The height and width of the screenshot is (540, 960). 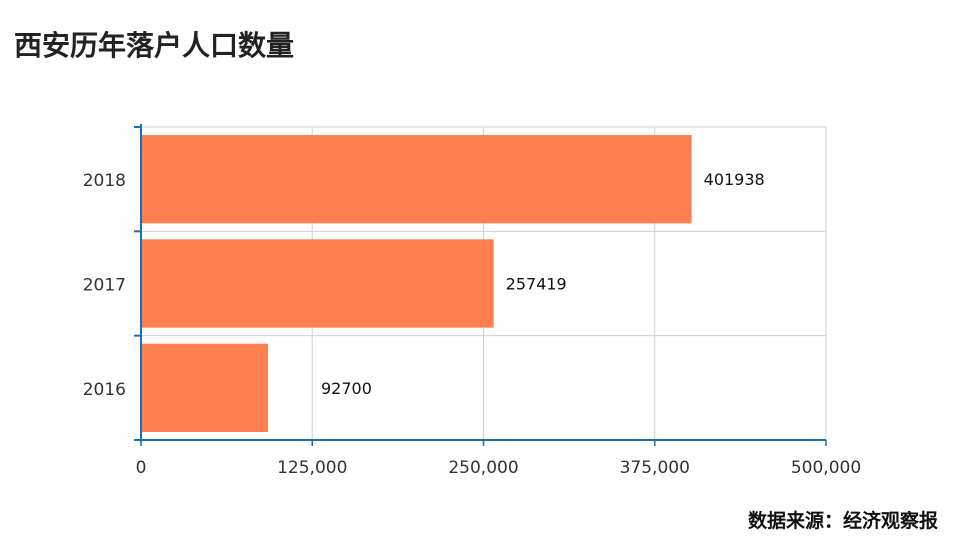 I want to click on data-label: 401938, so click(x=734, y=179).